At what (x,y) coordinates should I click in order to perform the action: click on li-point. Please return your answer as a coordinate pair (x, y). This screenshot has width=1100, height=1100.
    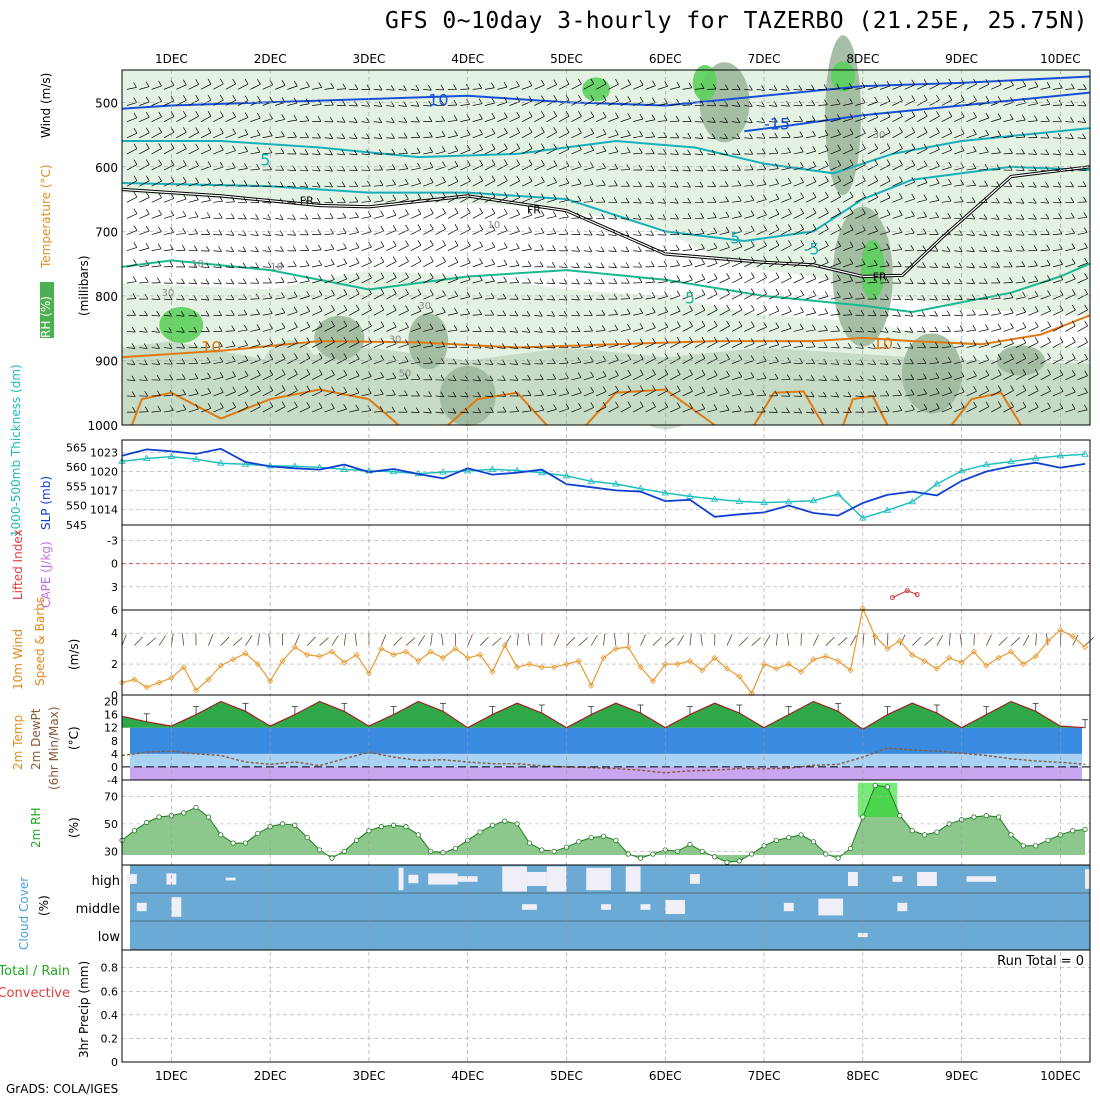
    Looking at the image, I should click on (917, 595).